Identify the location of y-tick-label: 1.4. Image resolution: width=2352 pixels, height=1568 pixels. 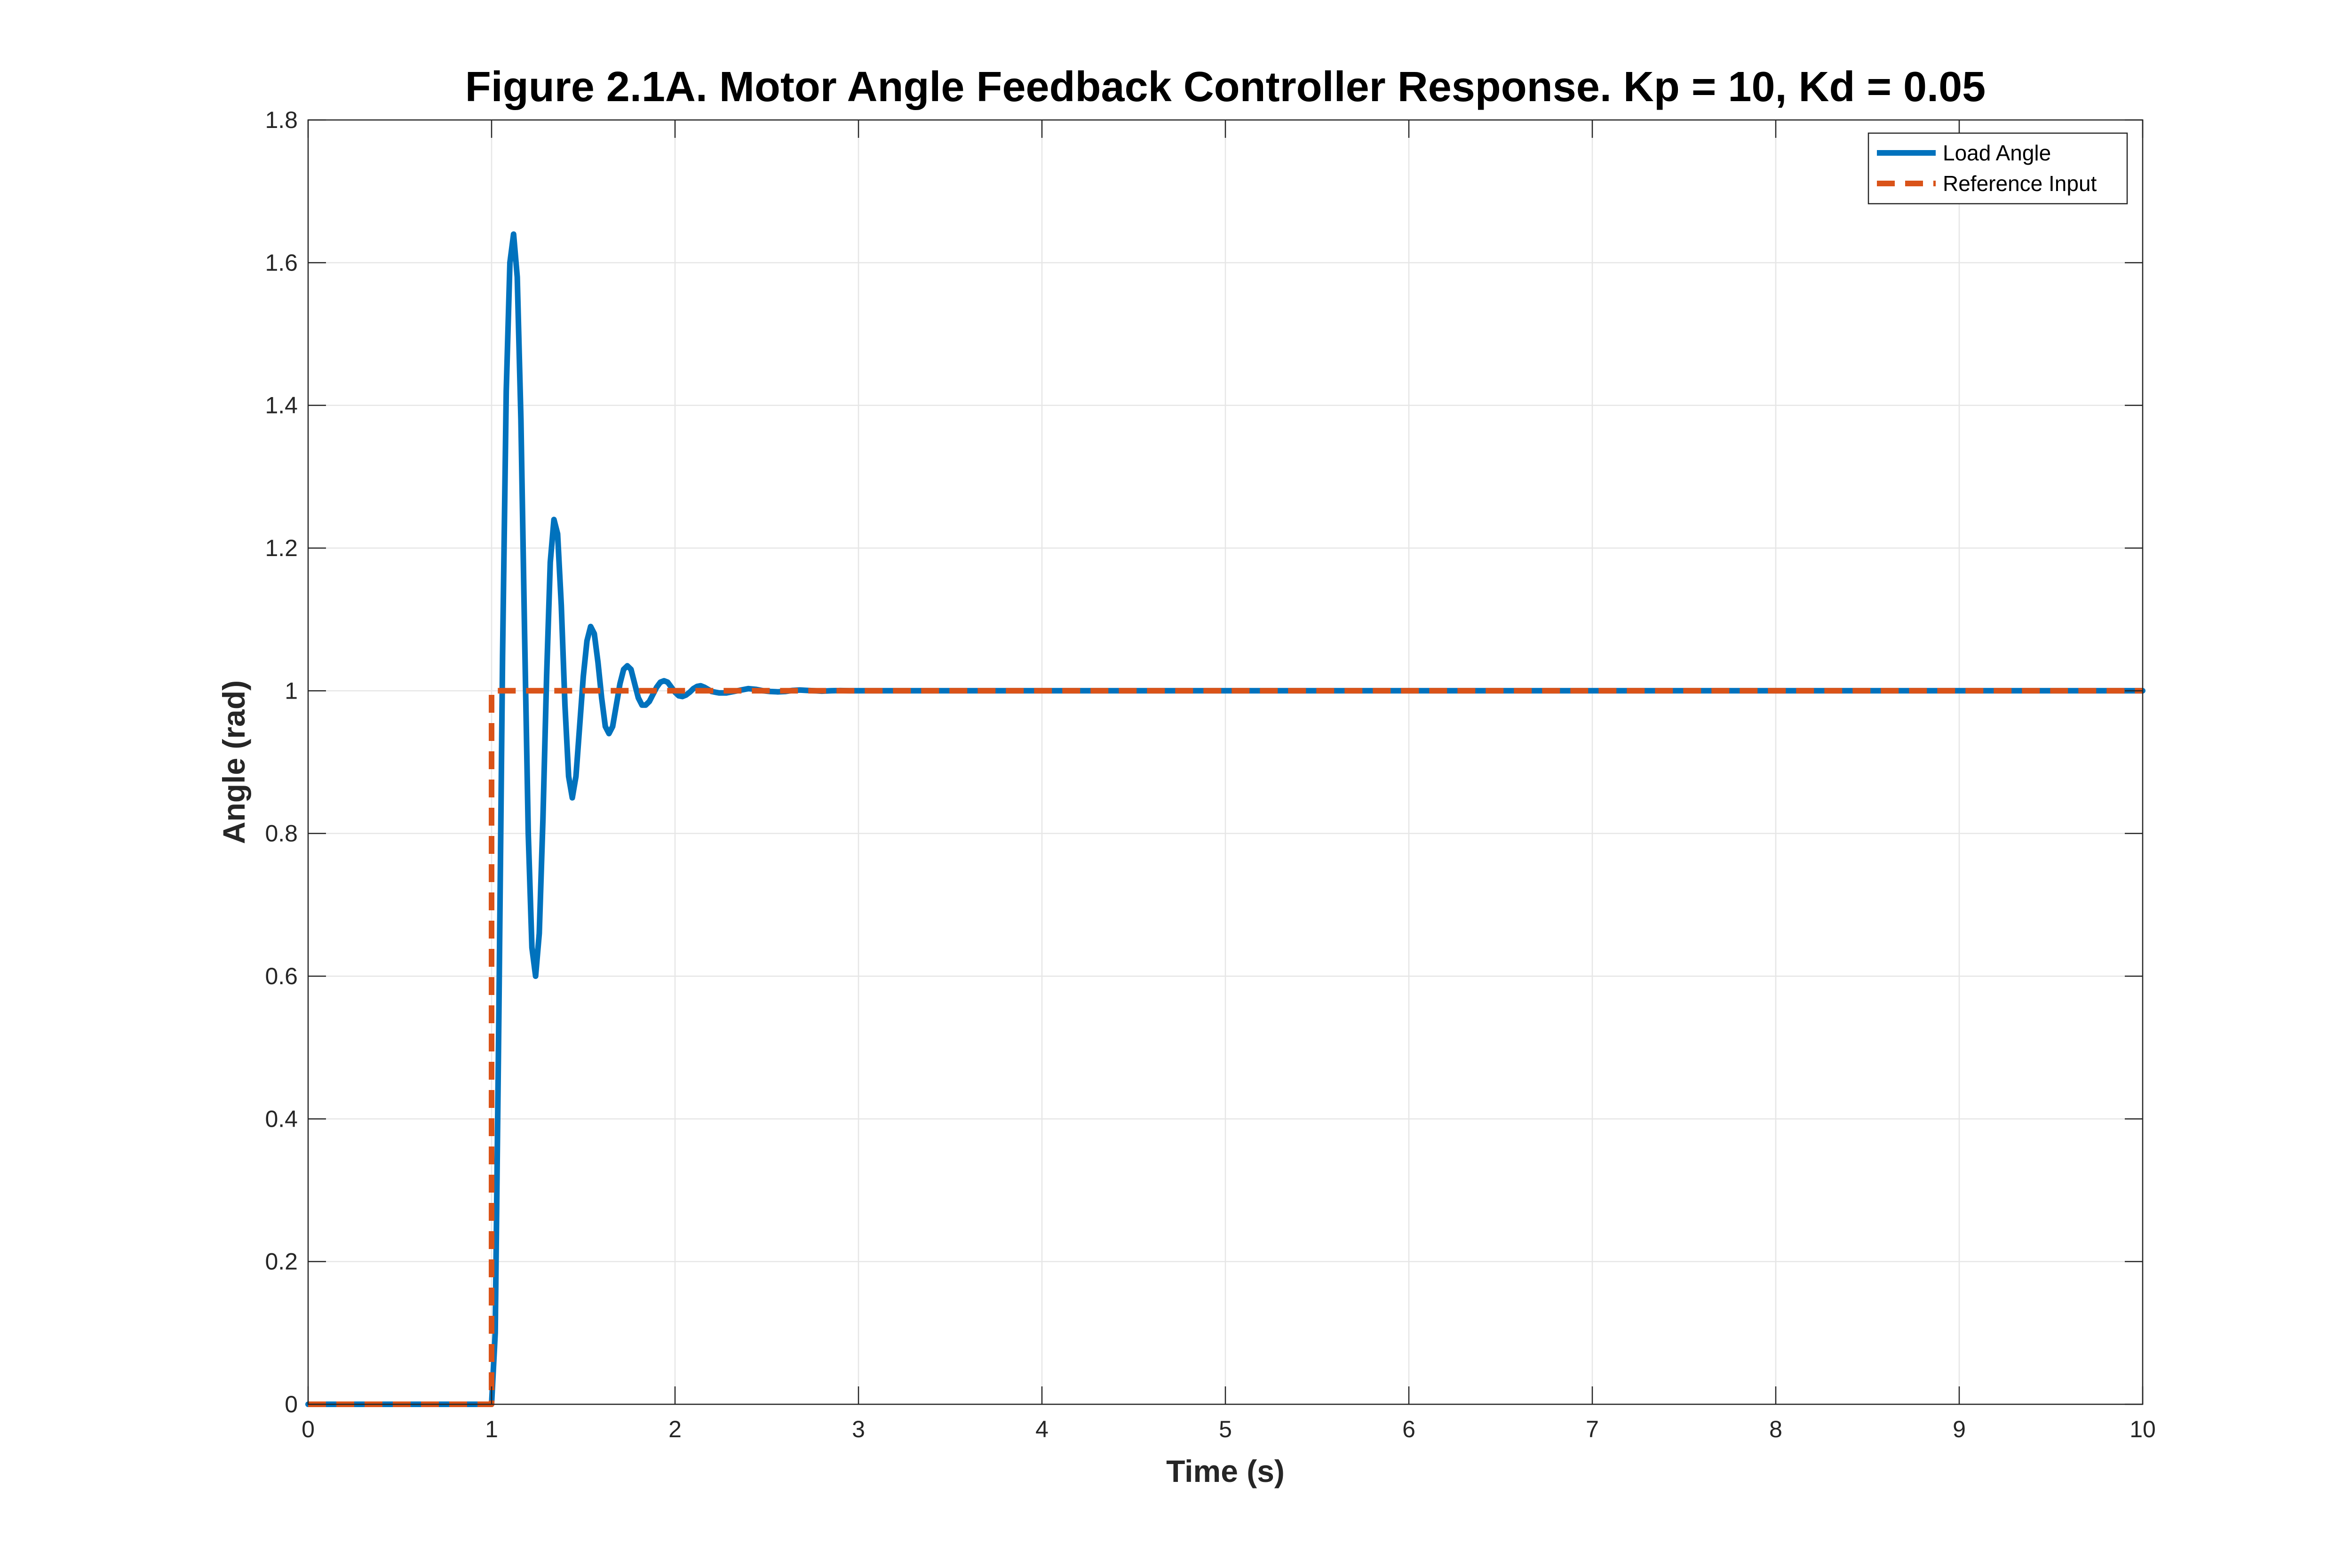
(281, 405).